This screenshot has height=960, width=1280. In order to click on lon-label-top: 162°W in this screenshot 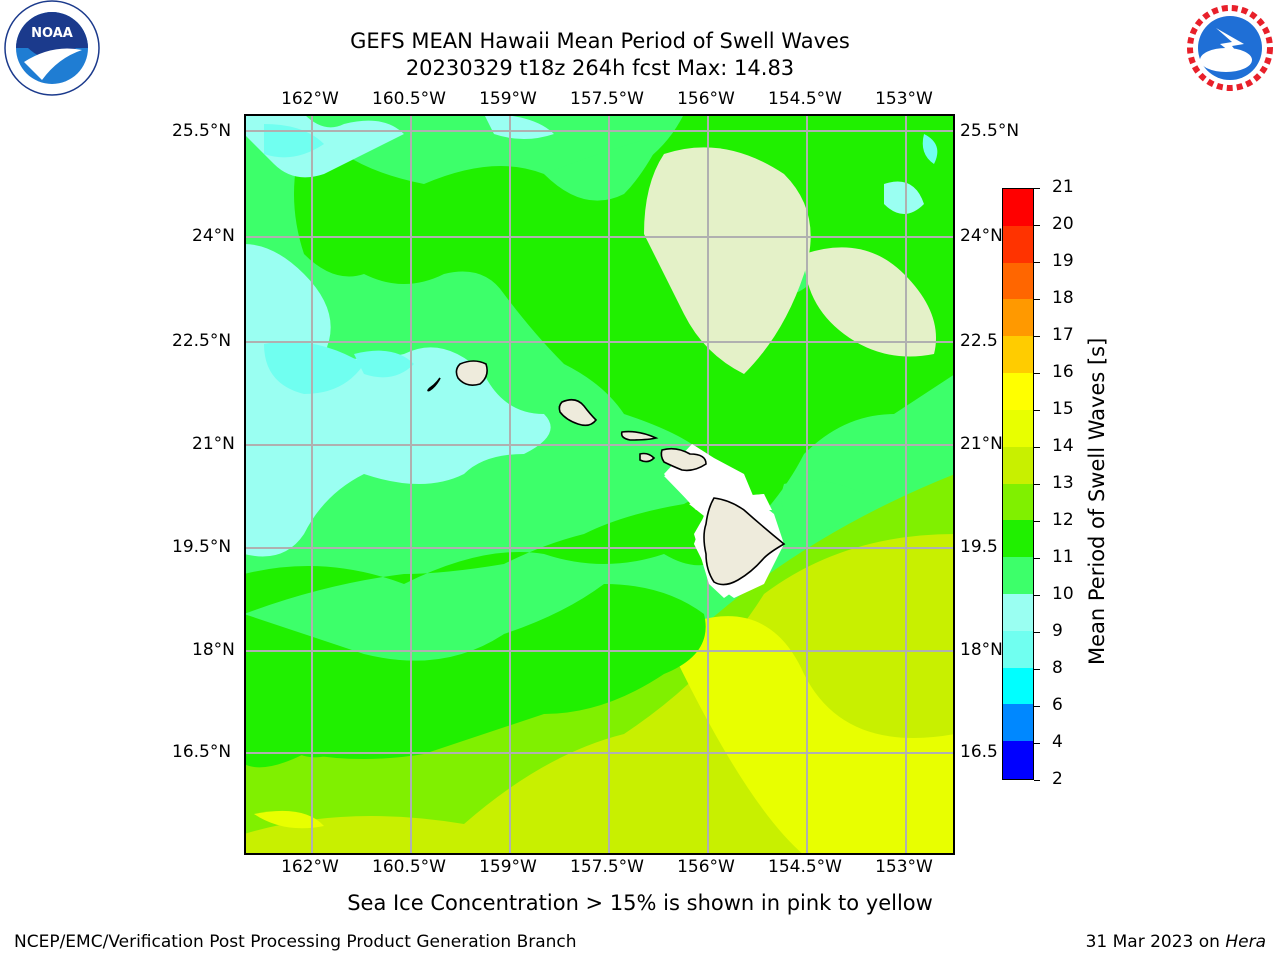, I will do `click(310, 99)`.